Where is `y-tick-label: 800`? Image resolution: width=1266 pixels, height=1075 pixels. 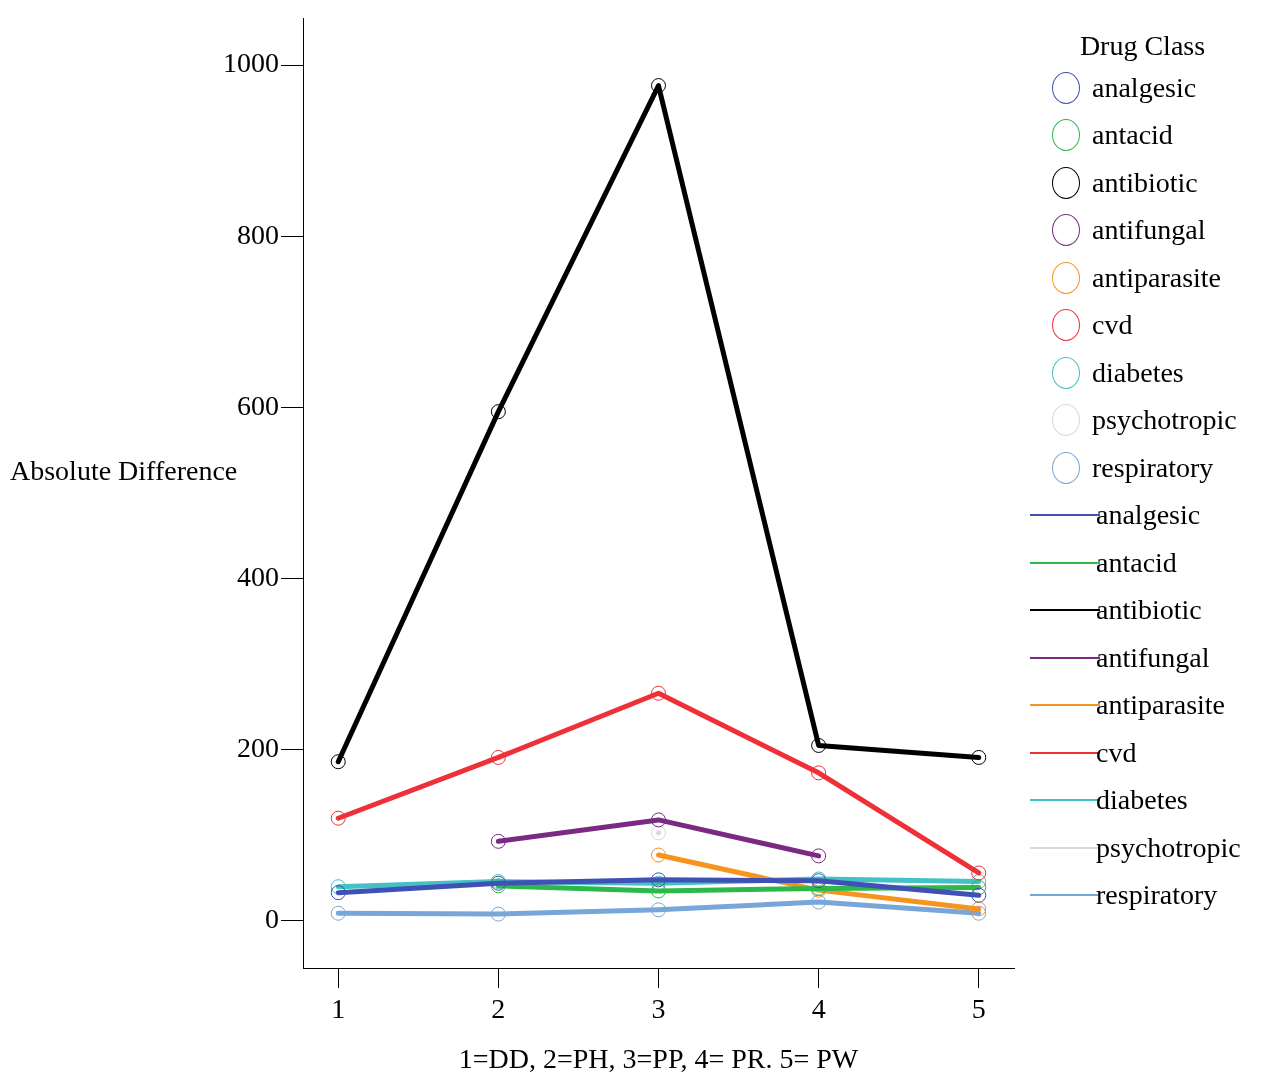
y-tick-label: 800 is located at coordinates (258, 234).